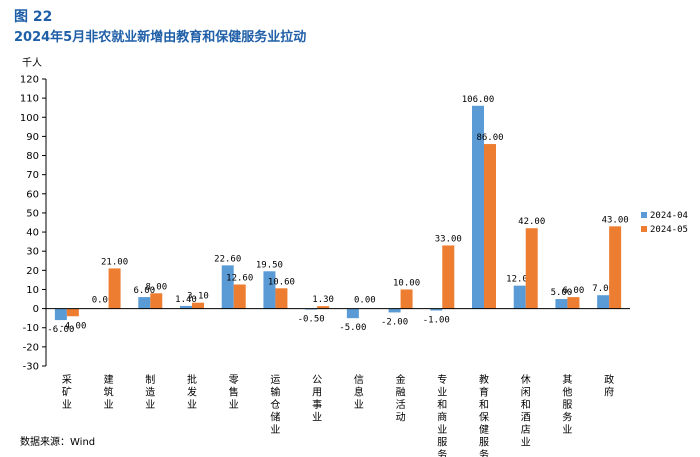 The height and width of the screenshot is (457, 700). What do you see at coordinates (60, 330) in the screenshot?
I see `data-label: -6.00` at bounding box center [60, 330].